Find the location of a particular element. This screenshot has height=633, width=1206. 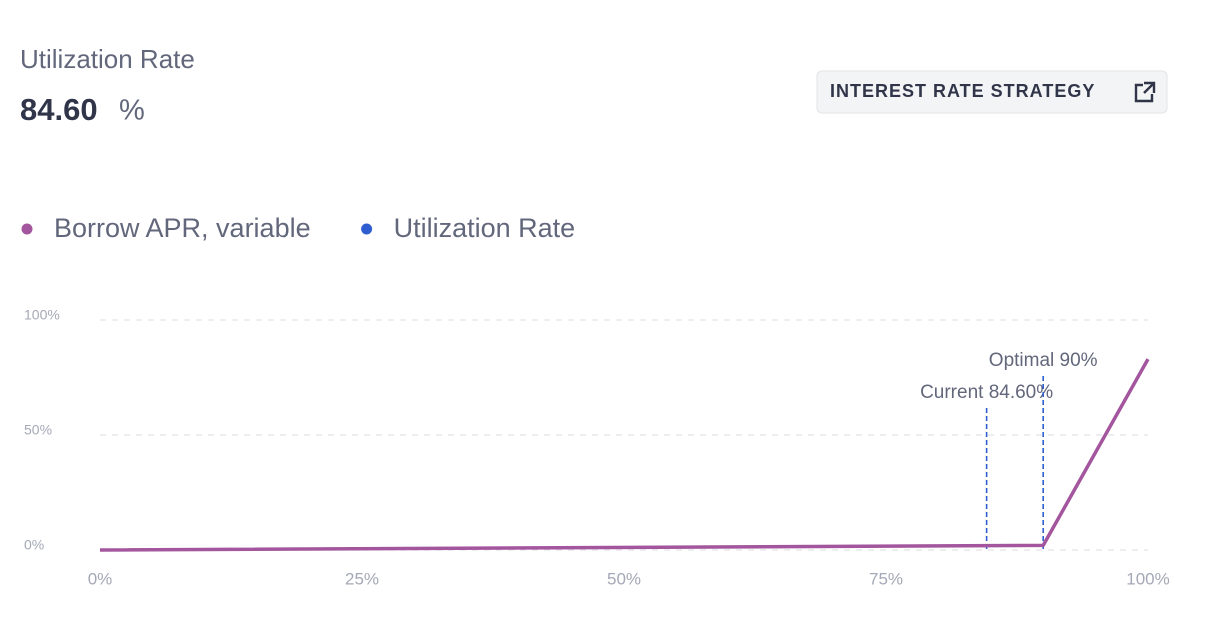

header-unit: % is located at coordinates (132, 111).